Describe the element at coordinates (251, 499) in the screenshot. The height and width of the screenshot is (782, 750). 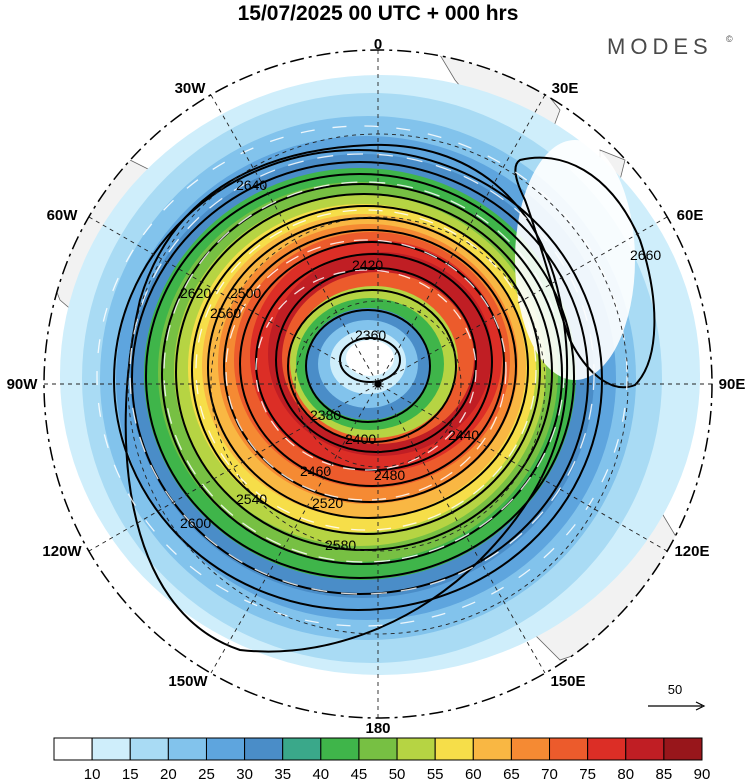
I see `contour-label-2540: 2540` at that location.